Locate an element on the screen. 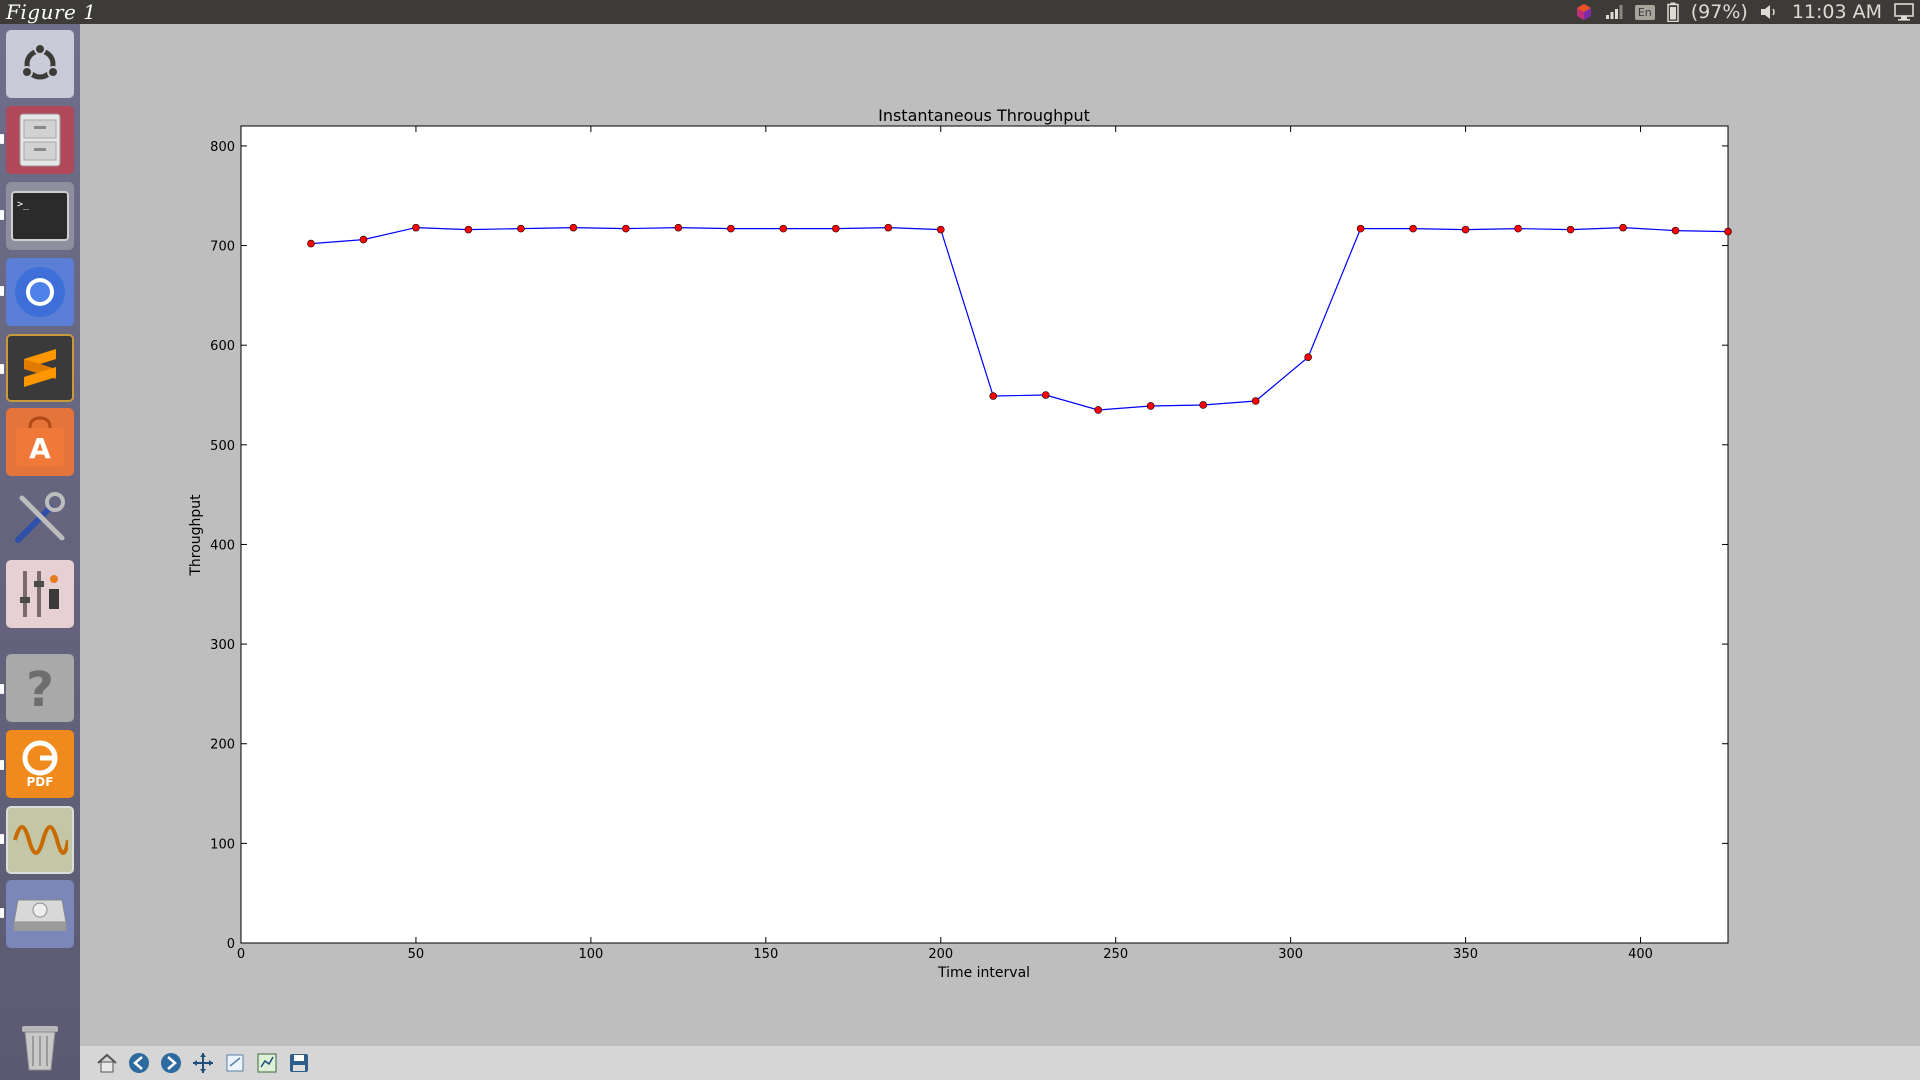  y-tick-label: 700 is located at coordinates (222, 247).